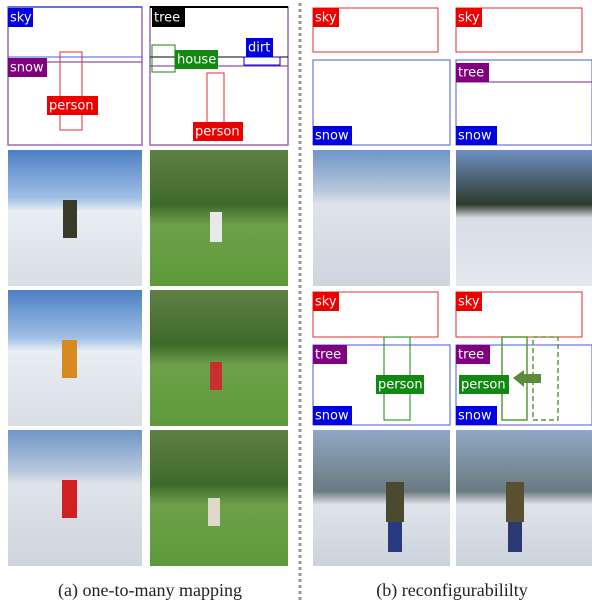 The image size is (592, 603). Describe the element at coordinates (219, 76) in the screenshot. I see `layout-panel: tree house dirt person` at that location.